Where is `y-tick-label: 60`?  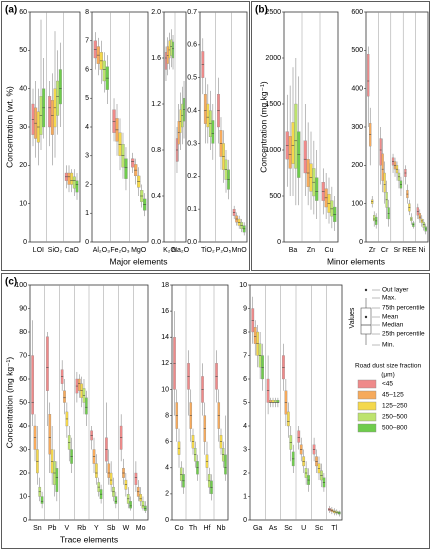 y-tick-label: 60 is located at coordinates (23, 12).